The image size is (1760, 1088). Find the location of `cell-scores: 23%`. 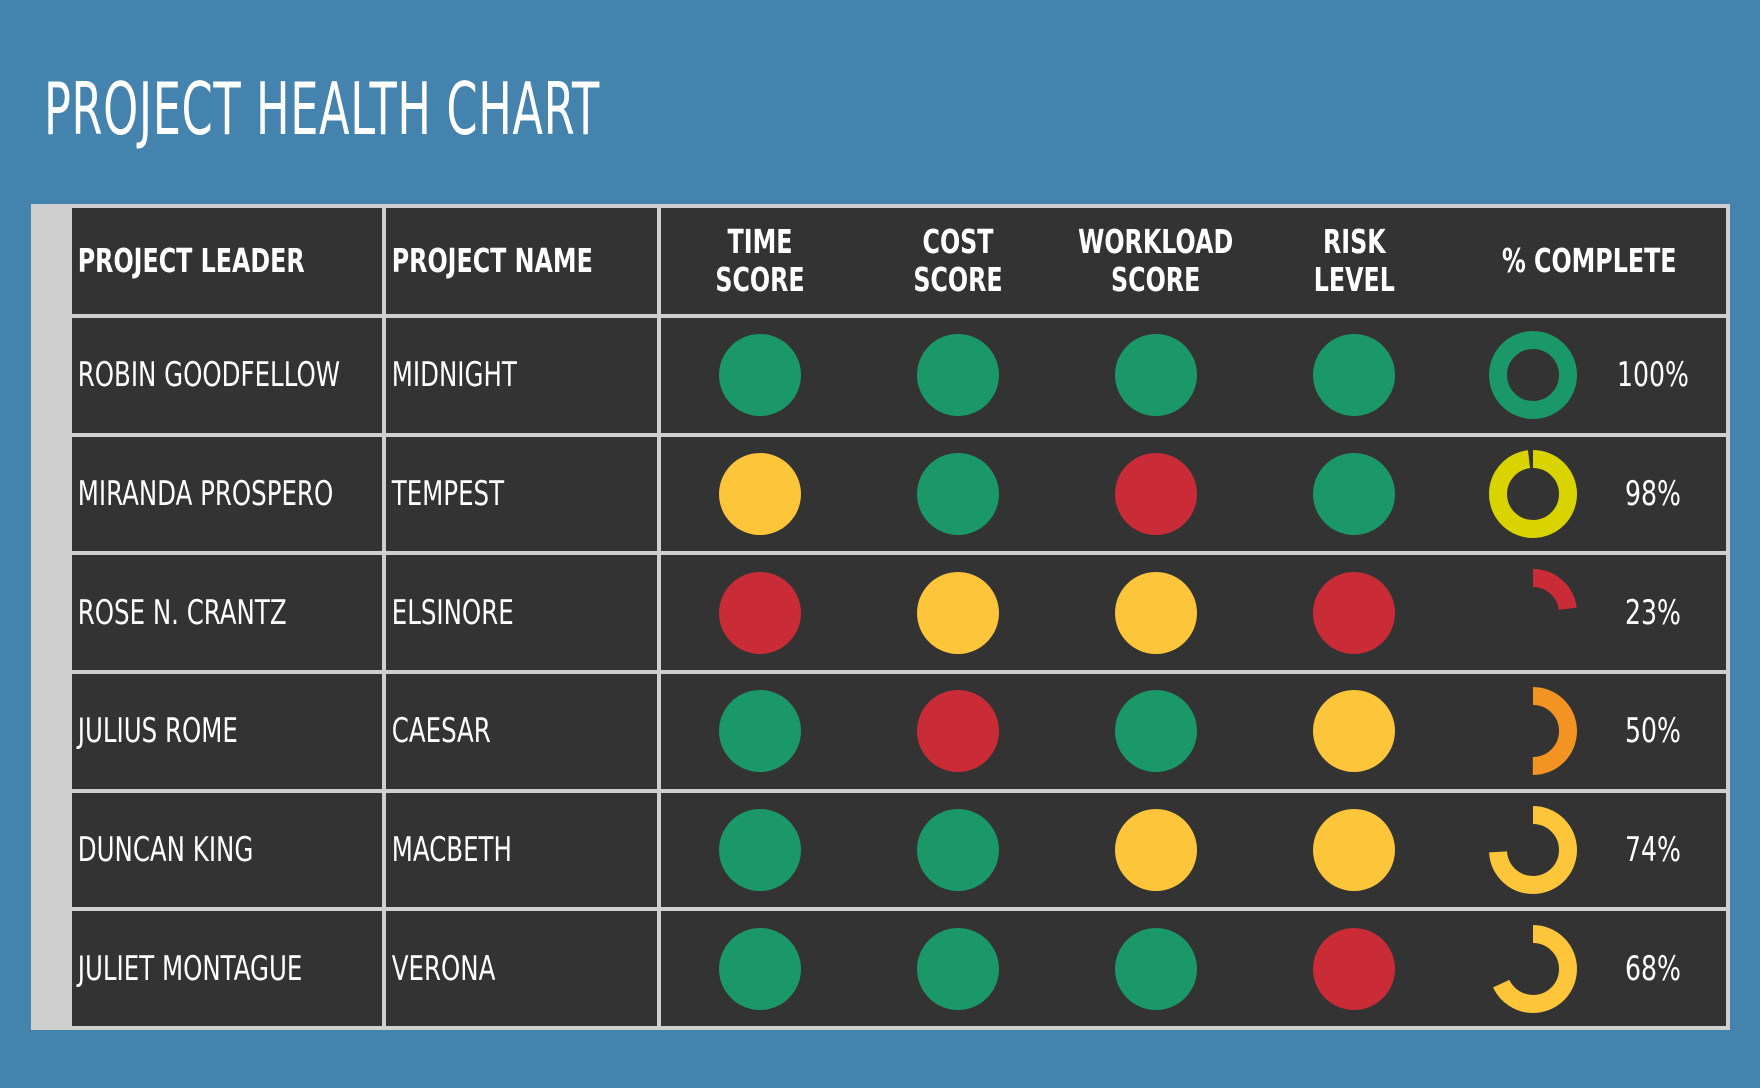

cell-scores: 23% is located at coordinates (1193, 612).